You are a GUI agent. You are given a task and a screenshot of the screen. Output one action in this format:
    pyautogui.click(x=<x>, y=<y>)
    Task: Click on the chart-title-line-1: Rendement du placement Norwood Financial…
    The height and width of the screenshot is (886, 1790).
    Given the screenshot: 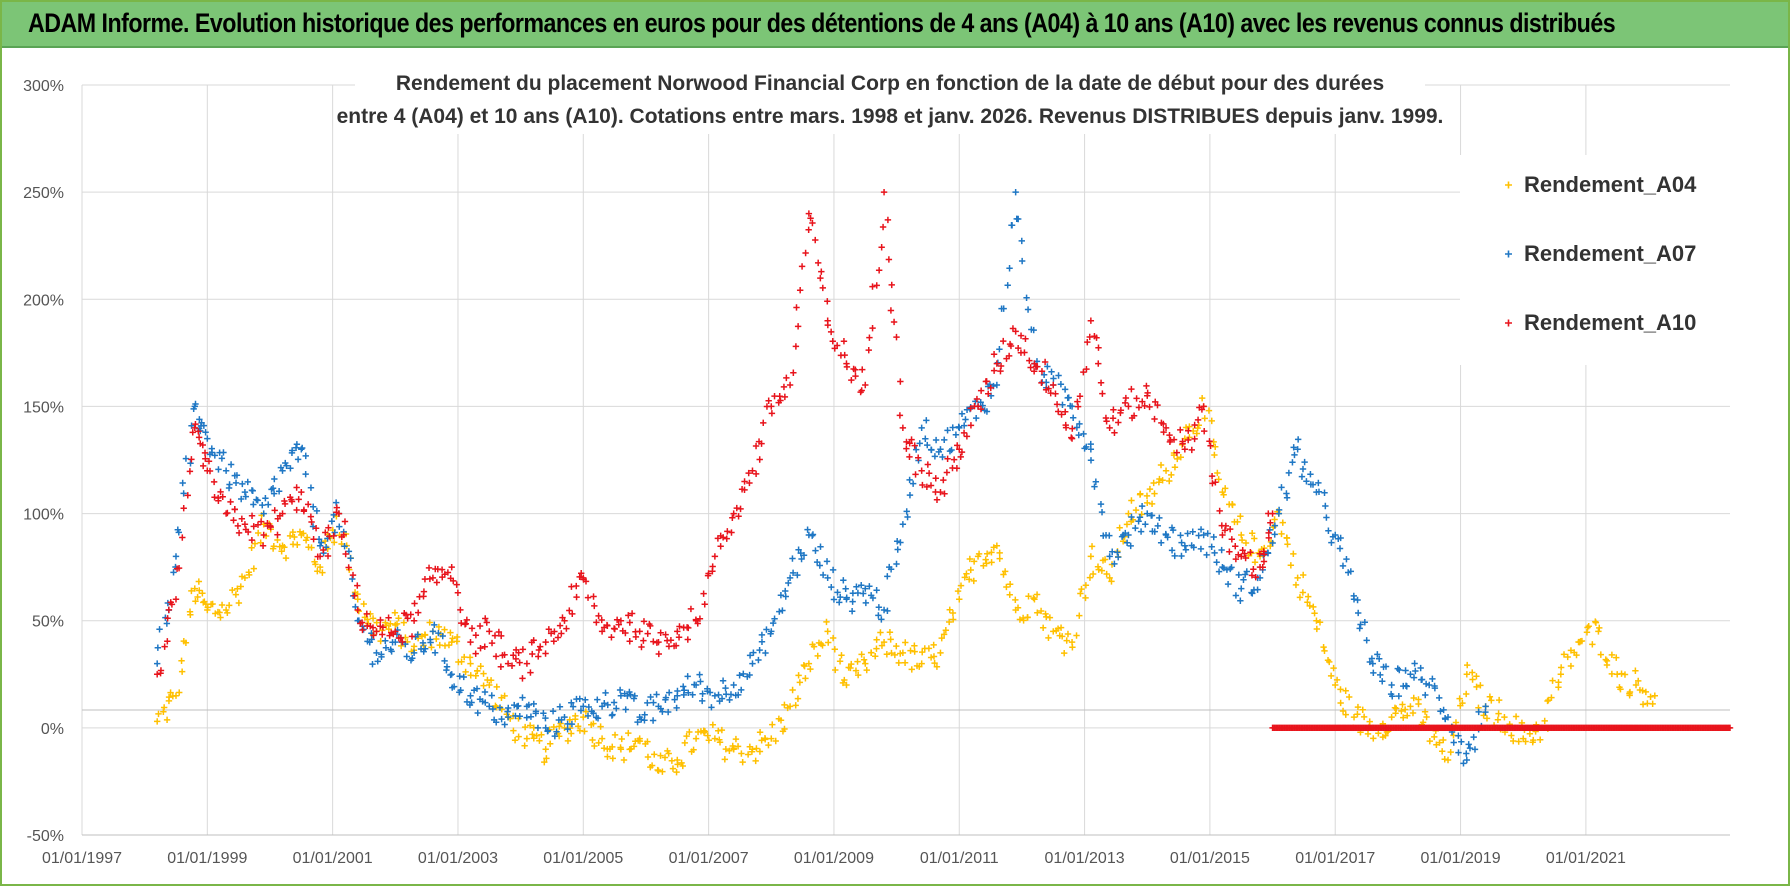 What is the action you would take?
    pyautogui.click(x=890, y=83)
    